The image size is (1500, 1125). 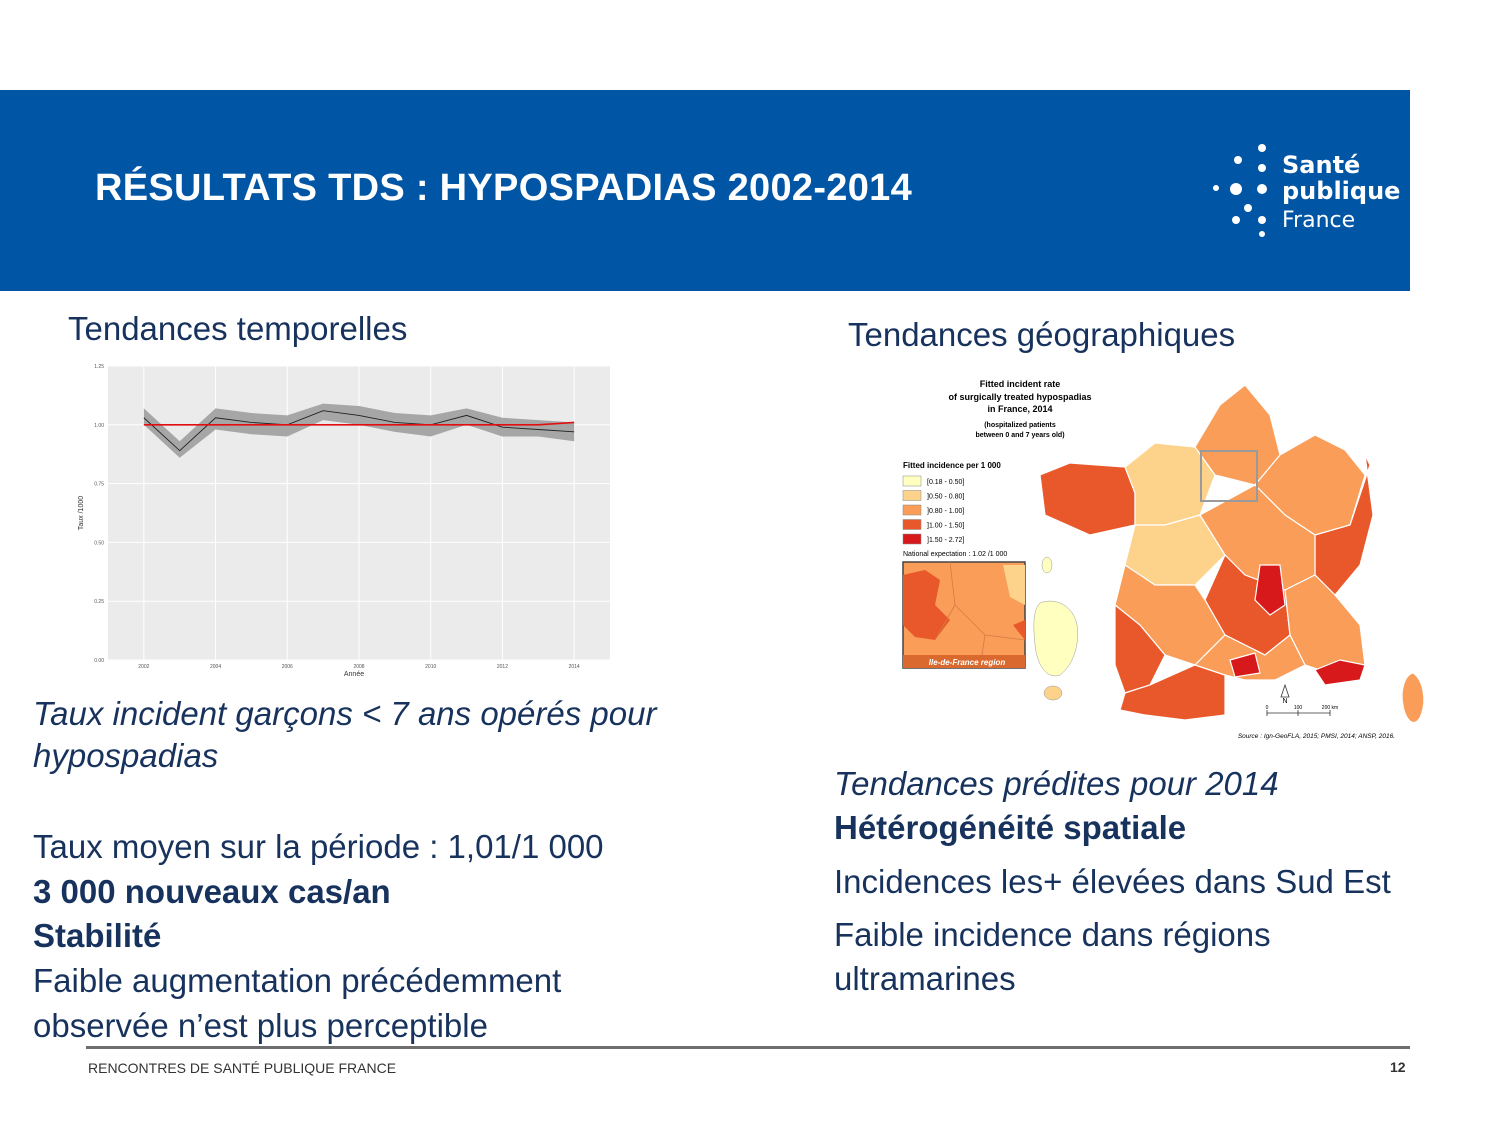 What do you see at coordinates (1055, 638) in the screenshot?
I see `overseas-territory` at bounding box center [1055, 638].